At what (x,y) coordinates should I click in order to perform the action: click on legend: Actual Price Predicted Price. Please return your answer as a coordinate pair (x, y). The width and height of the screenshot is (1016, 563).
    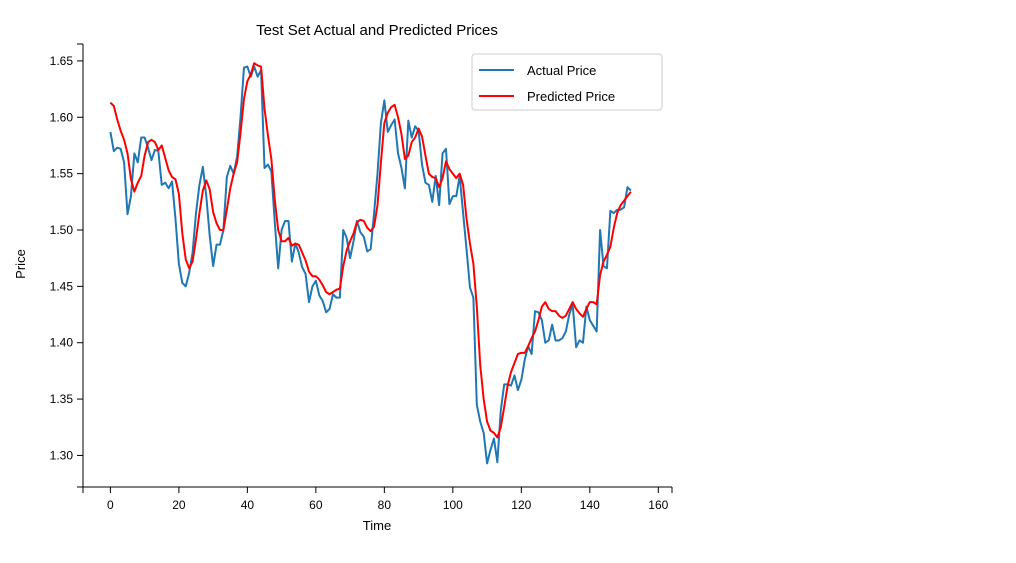
    Looking at the image, I should click on (567, 82).